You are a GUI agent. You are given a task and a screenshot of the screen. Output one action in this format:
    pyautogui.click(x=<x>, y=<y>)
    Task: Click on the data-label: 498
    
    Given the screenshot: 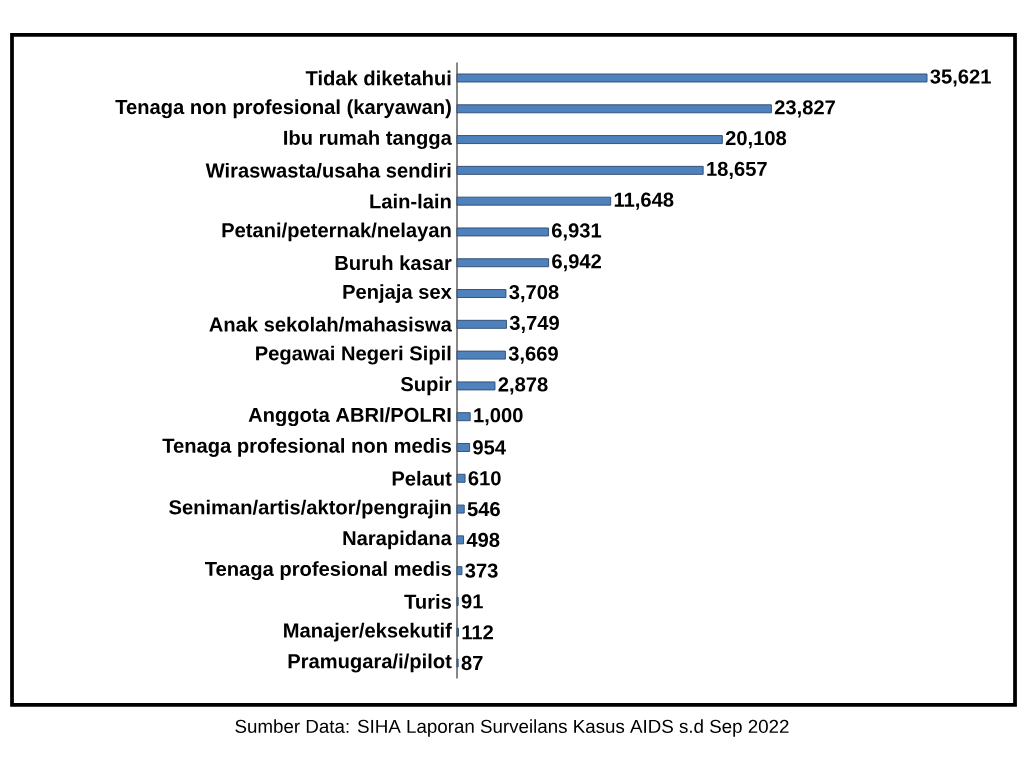 What is the action you would take?
    pyautogui.click(x=483, y=539)
    